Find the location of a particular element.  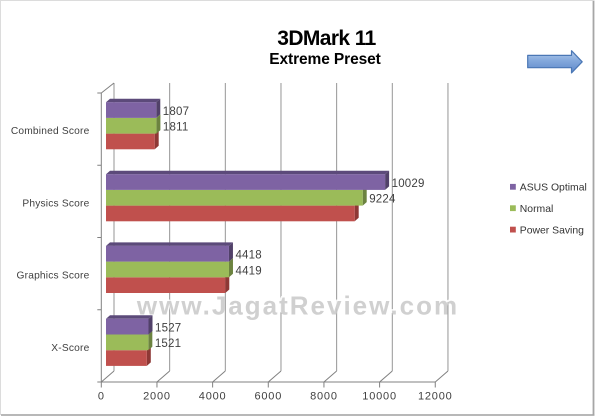

svg-text: 8000 is located at coordinates (324, 397).